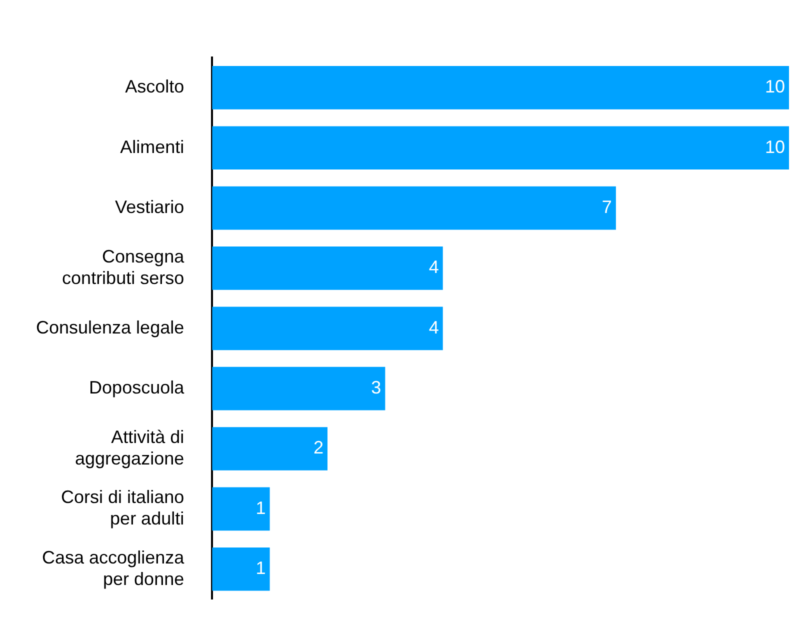 This screenshot has height=640, width=799. Describe the element at coordinates (149, 207) in the screenshot. I see `y-tick-label: Vestiario` at that location.